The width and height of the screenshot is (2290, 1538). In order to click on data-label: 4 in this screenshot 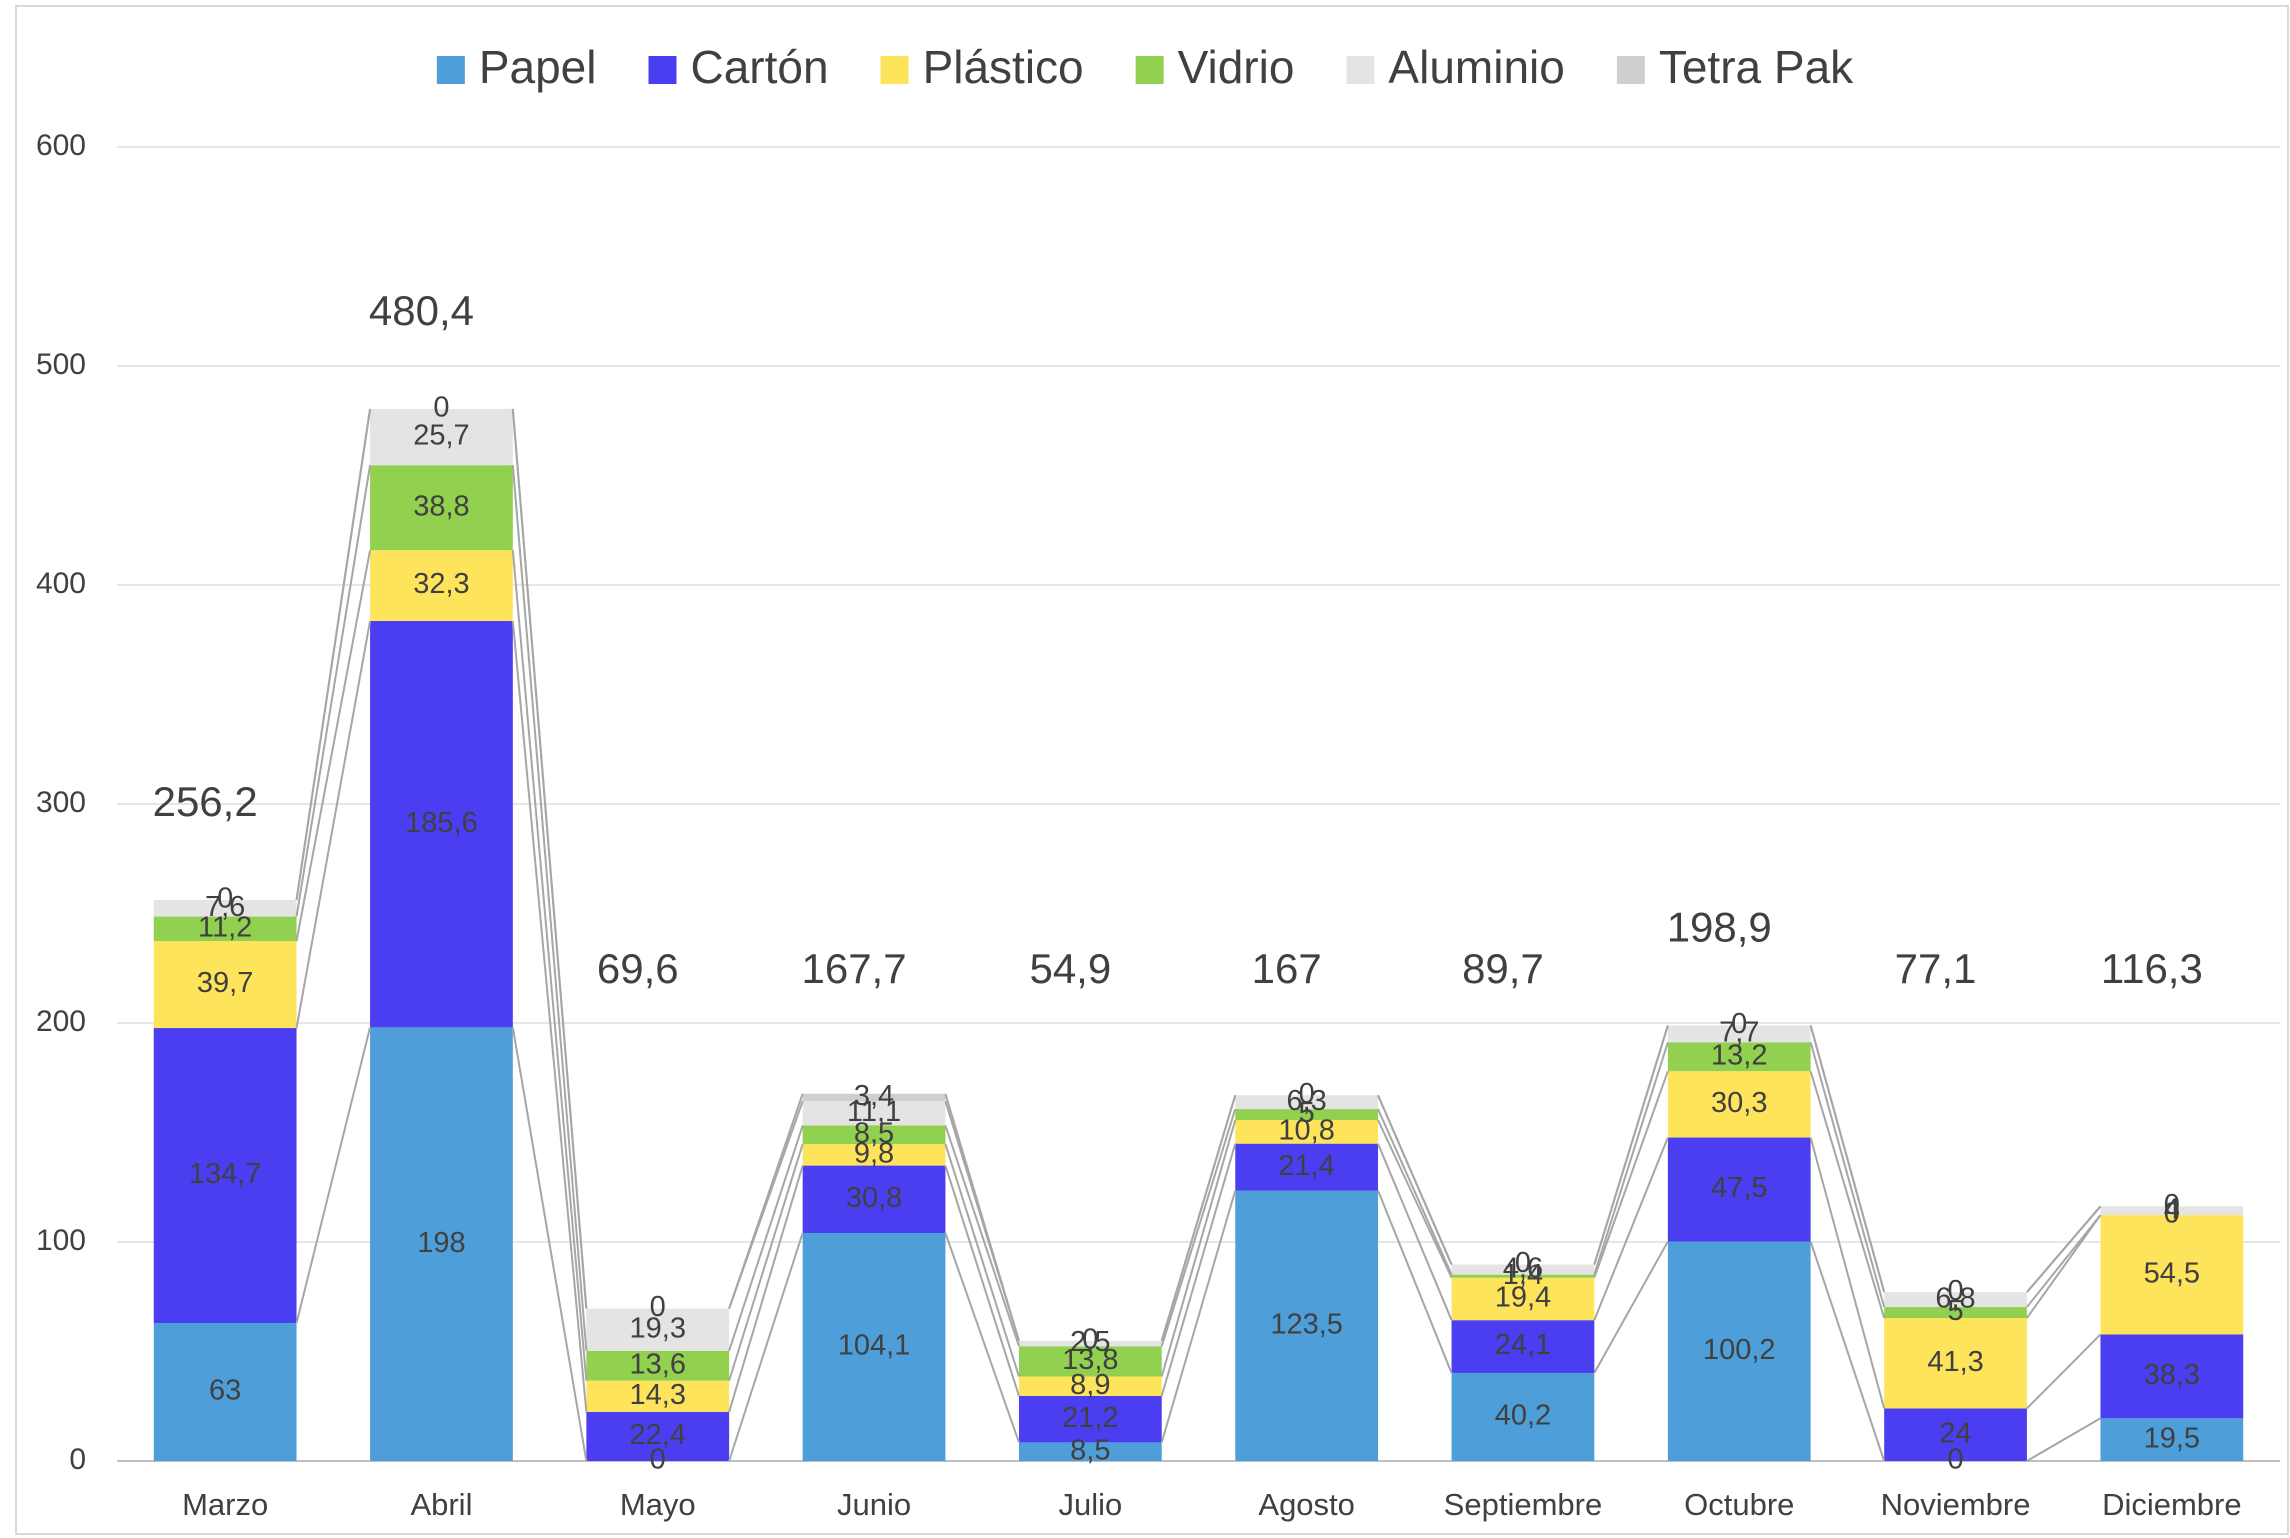, I will do `click(2172, 1209)`.